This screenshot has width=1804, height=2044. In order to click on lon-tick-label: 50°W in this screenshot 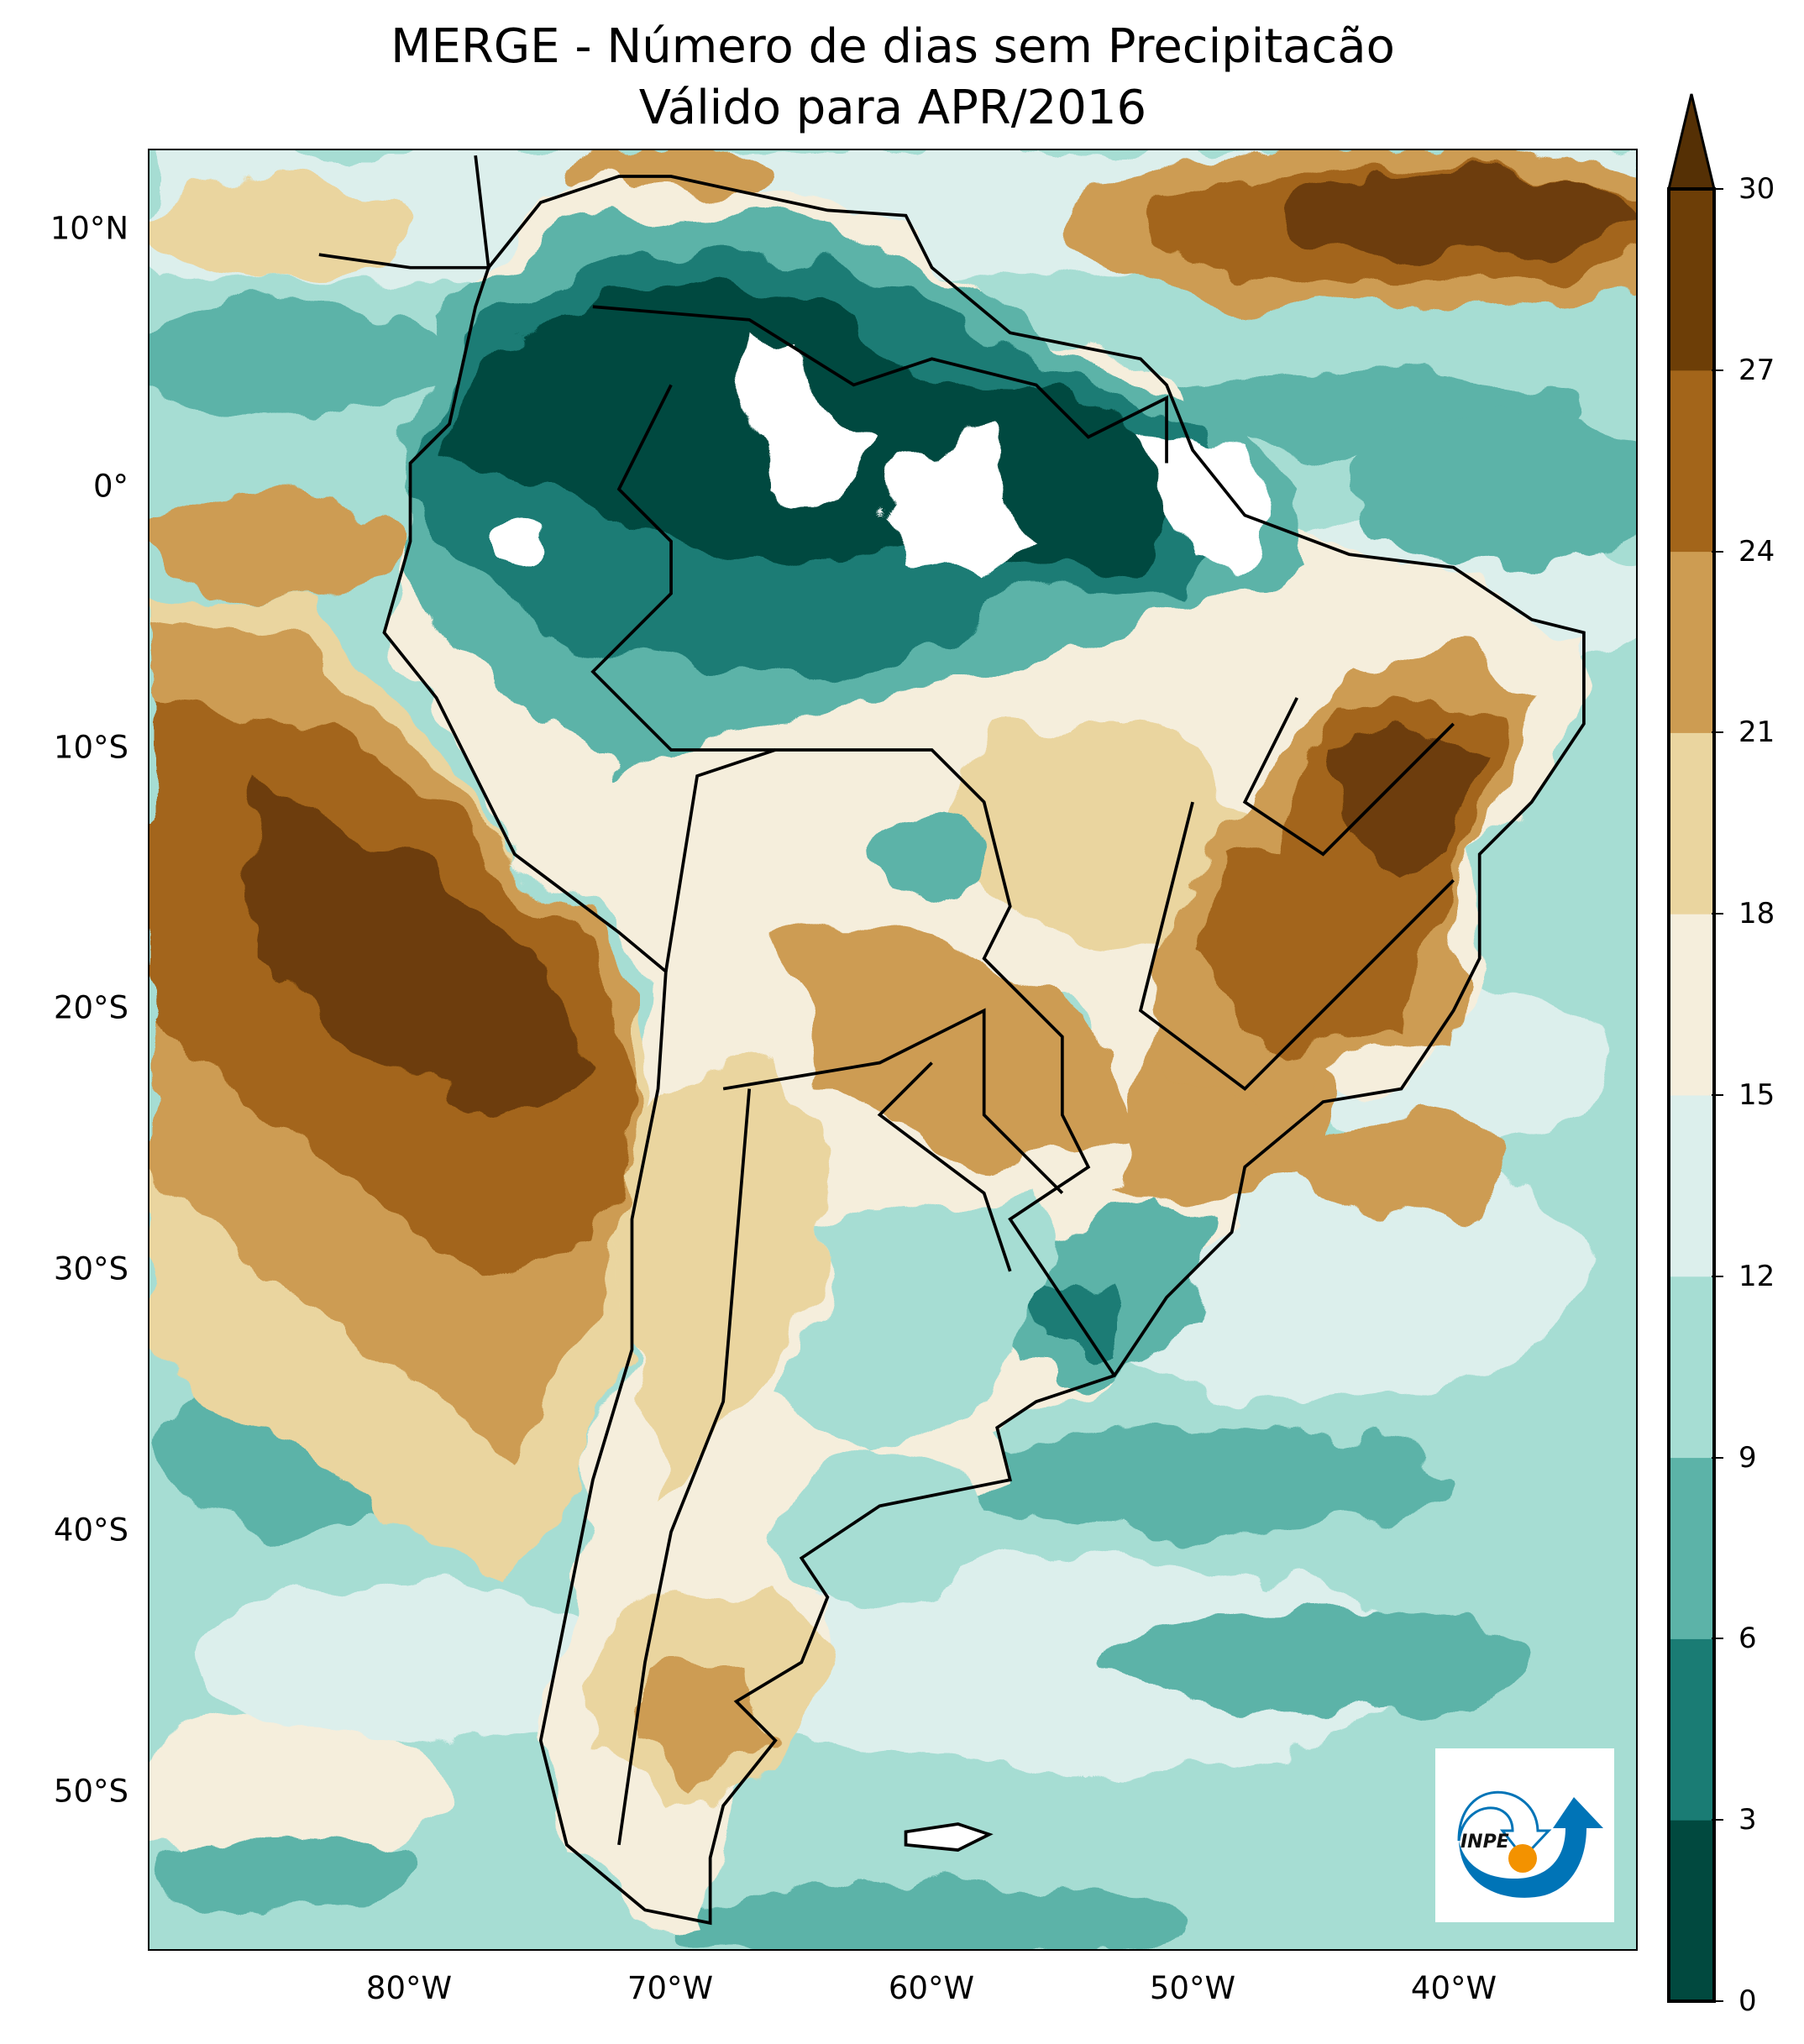, I will do `click(1192, 1988)`.